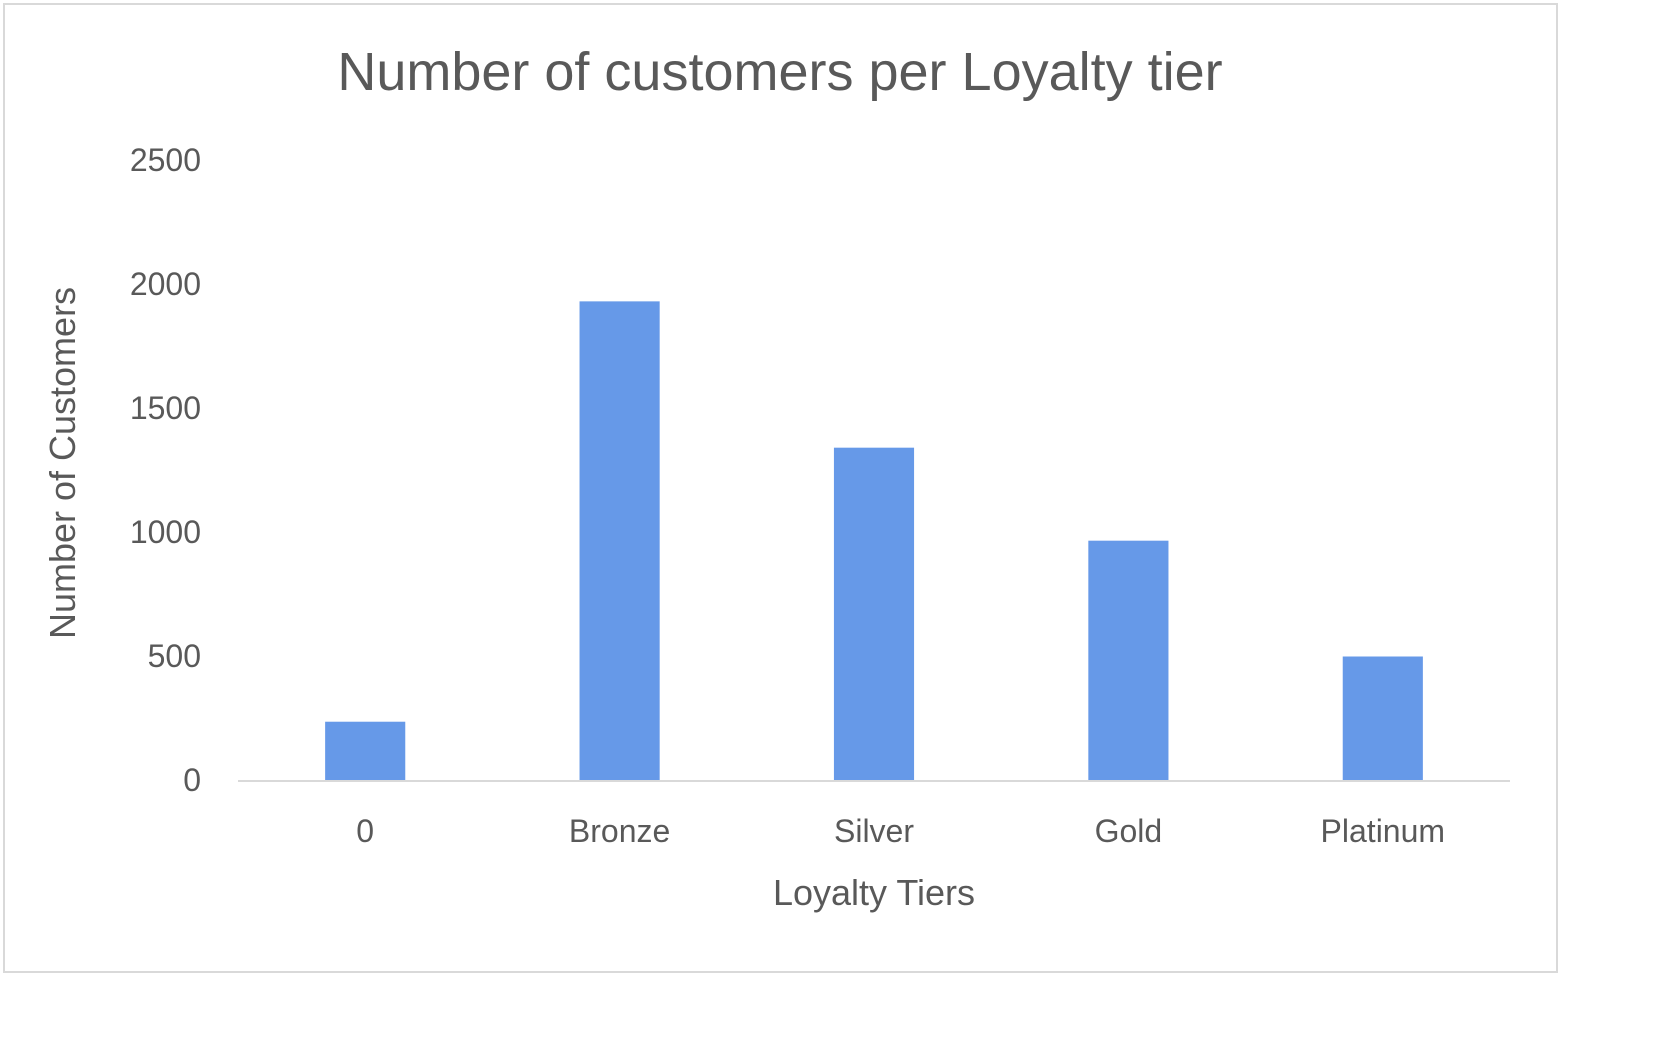  What do you see at coordinates (1129, 831) in the screenshot?
I see `x-tick-label: Gold` at bounding box center [1129, 831].